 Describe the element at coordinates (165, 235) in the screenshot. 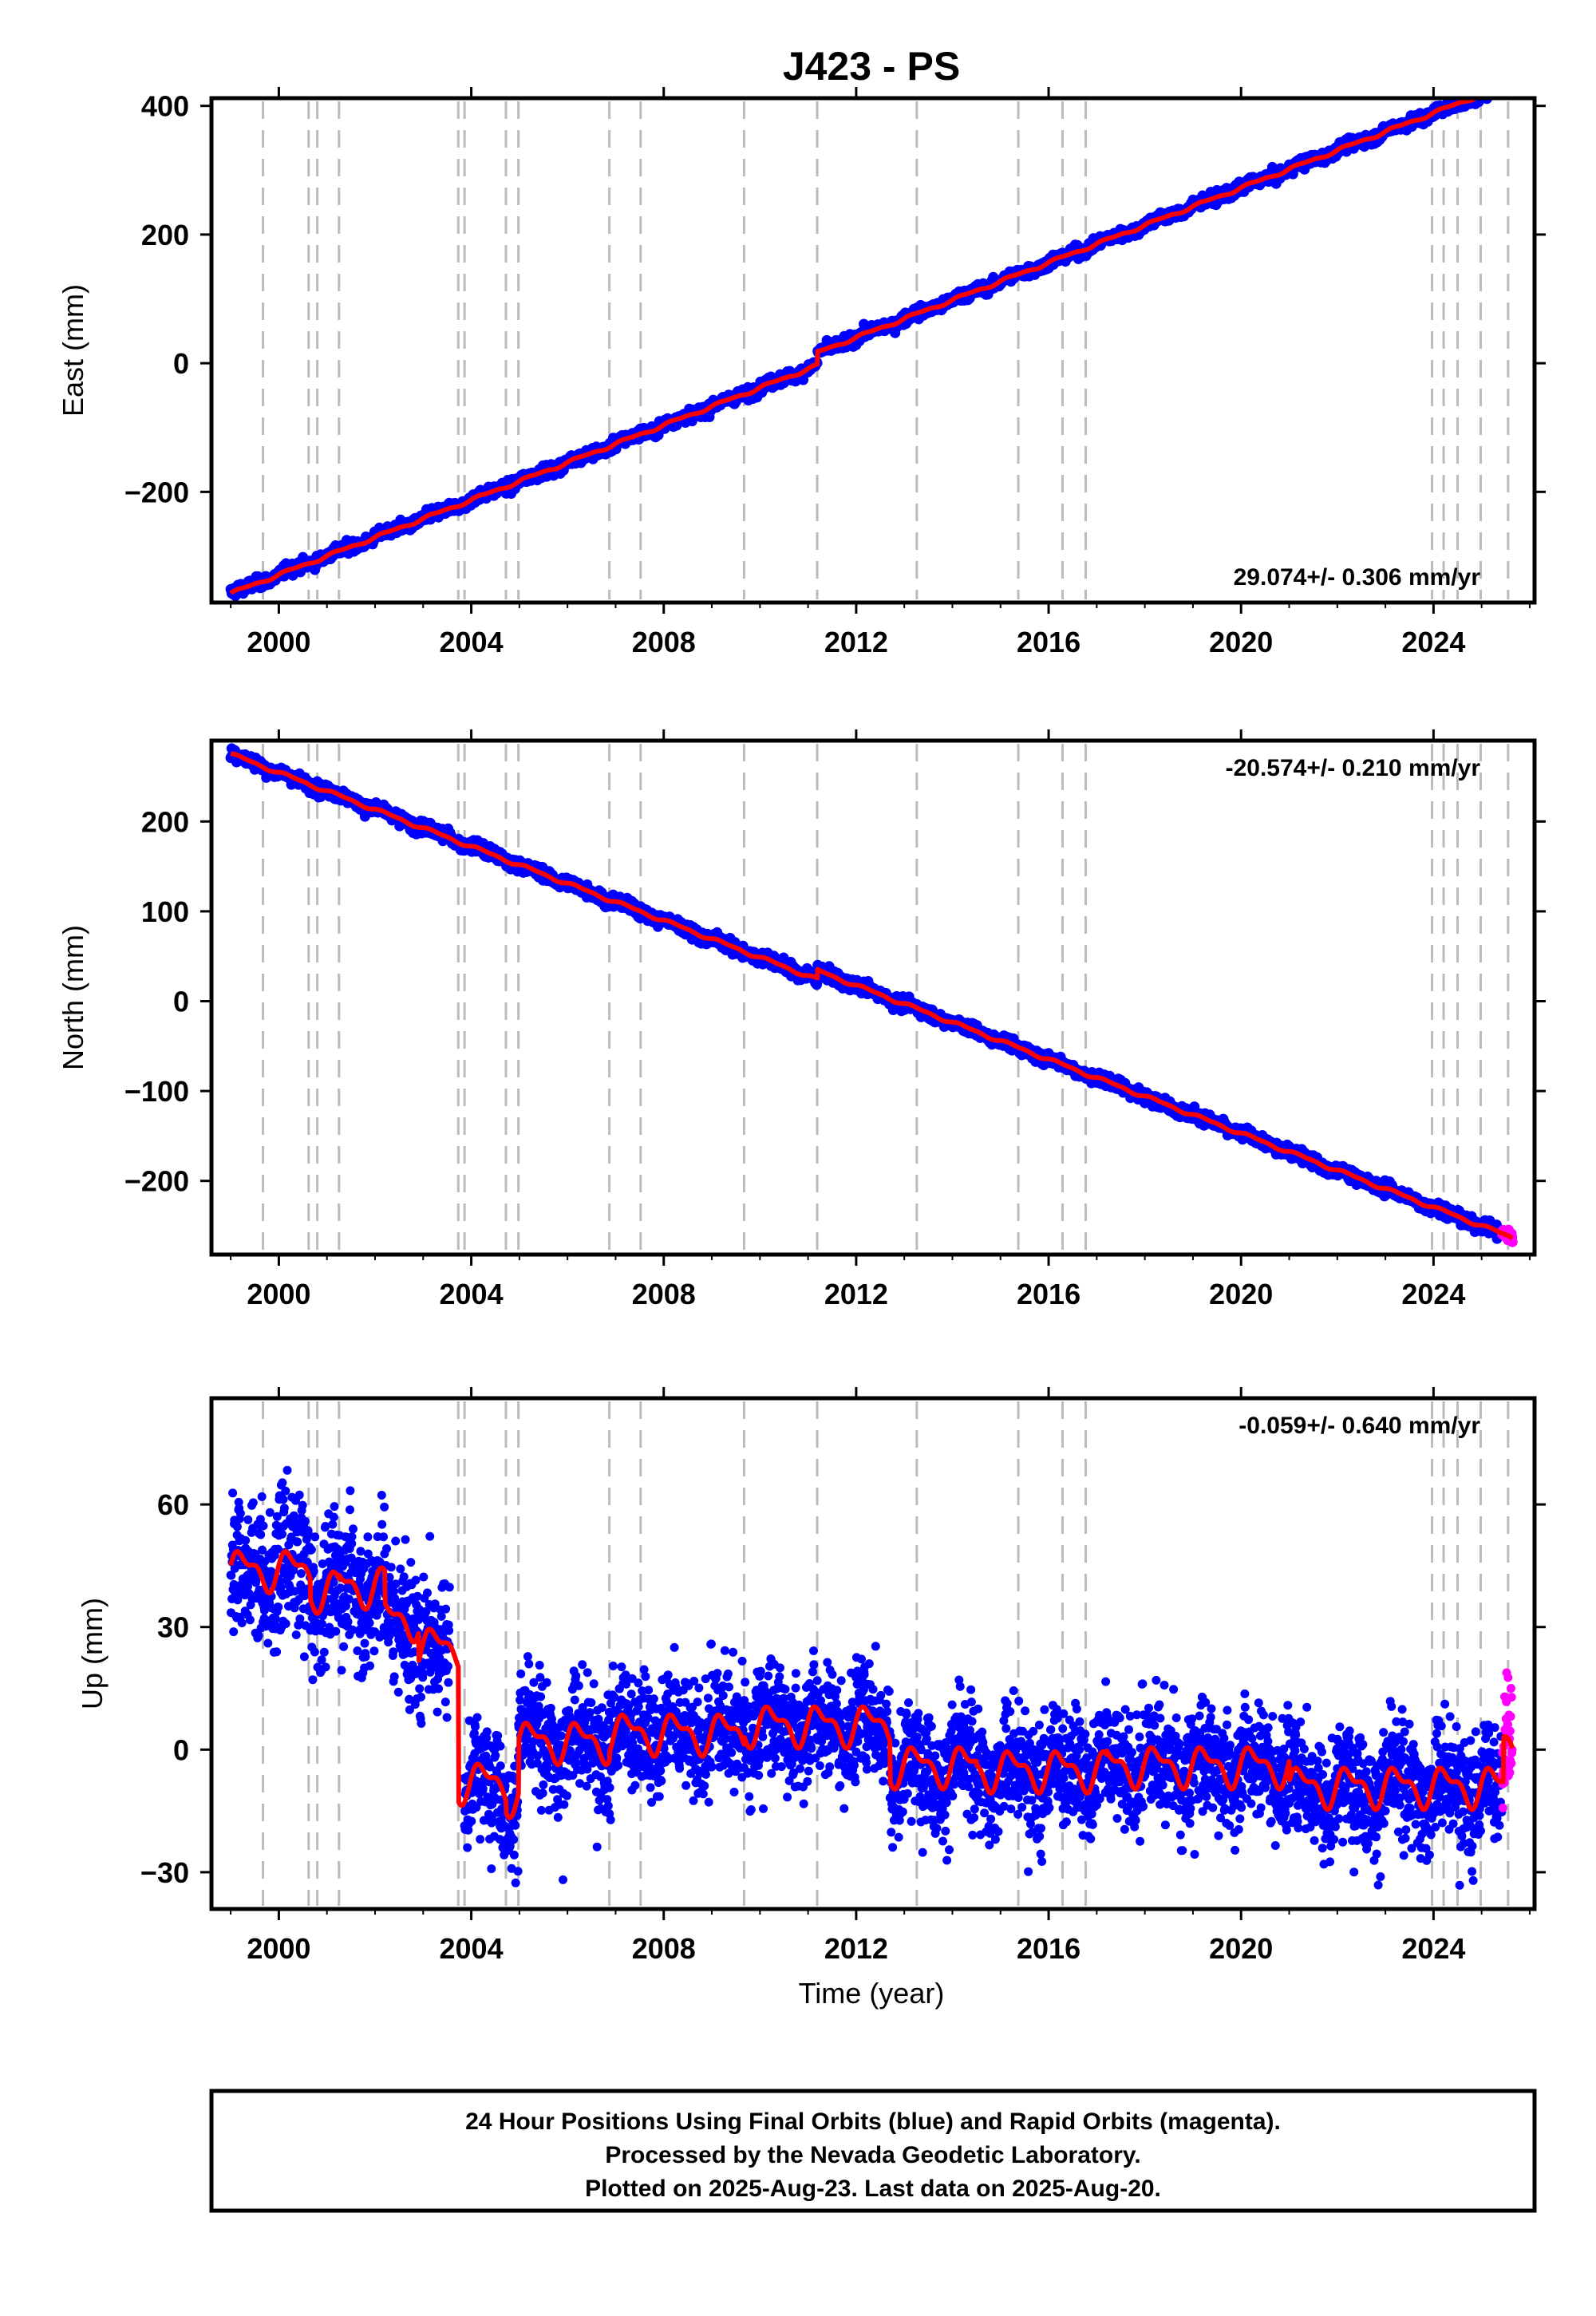

I see `y-tick-label-200: 200` at that location.